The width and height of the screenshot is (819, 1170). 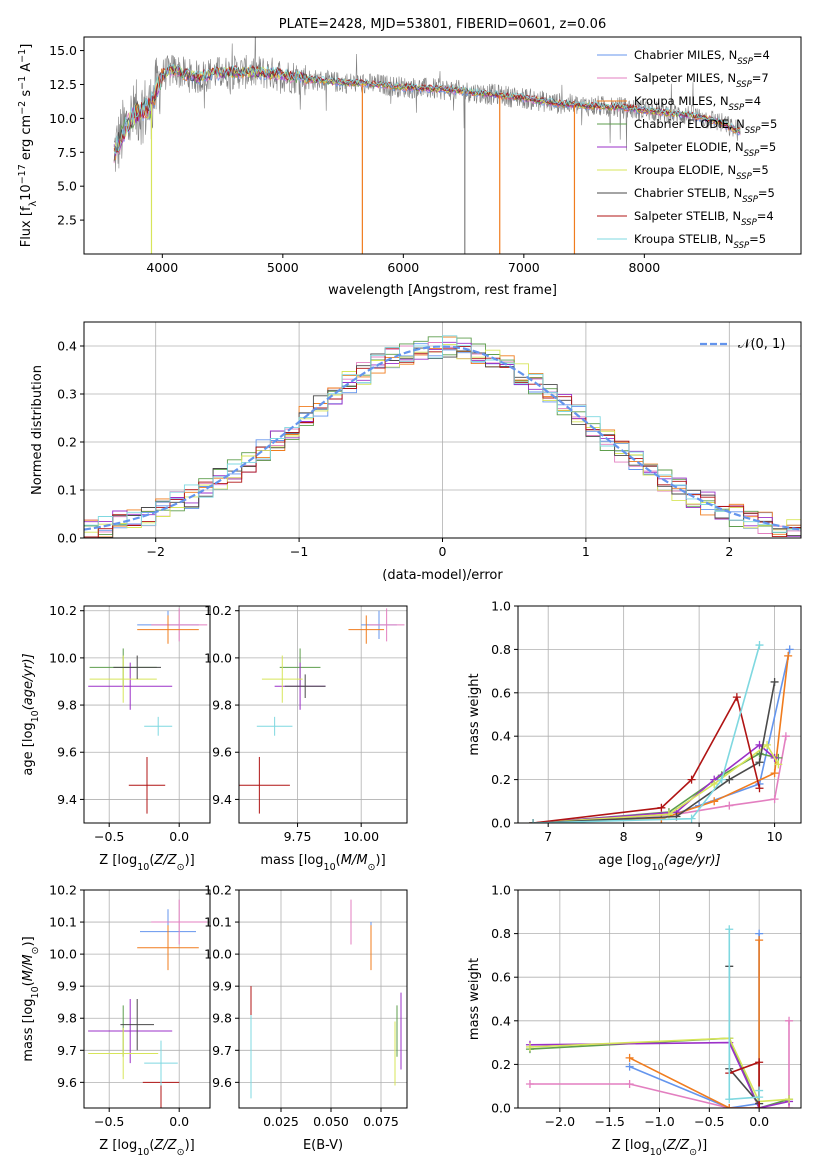 I want to click on x-tick-label: 9, so click(x=699, y=836).